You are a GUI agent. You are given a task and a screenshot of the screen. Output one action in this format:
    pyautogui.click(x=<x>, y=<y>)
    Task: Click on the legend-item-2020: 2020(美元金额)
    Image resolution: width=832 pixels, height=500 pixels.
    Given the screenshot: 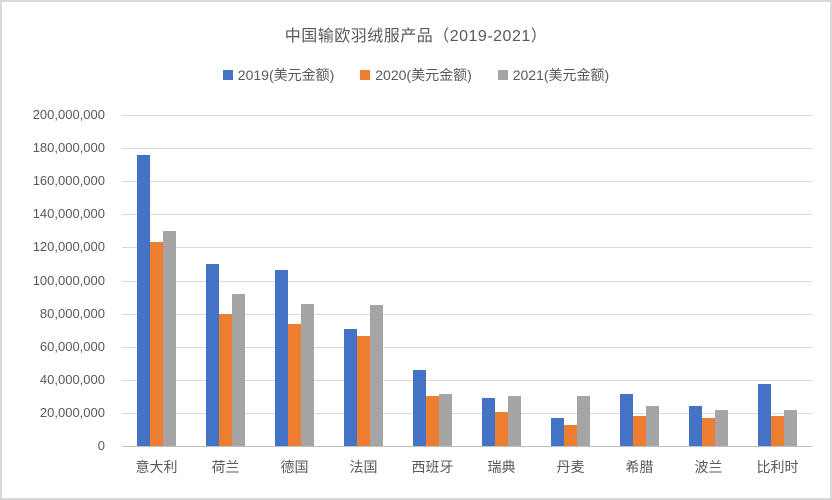 What is the action you would take?
    pyautogui.click(x=416, y=75)
    